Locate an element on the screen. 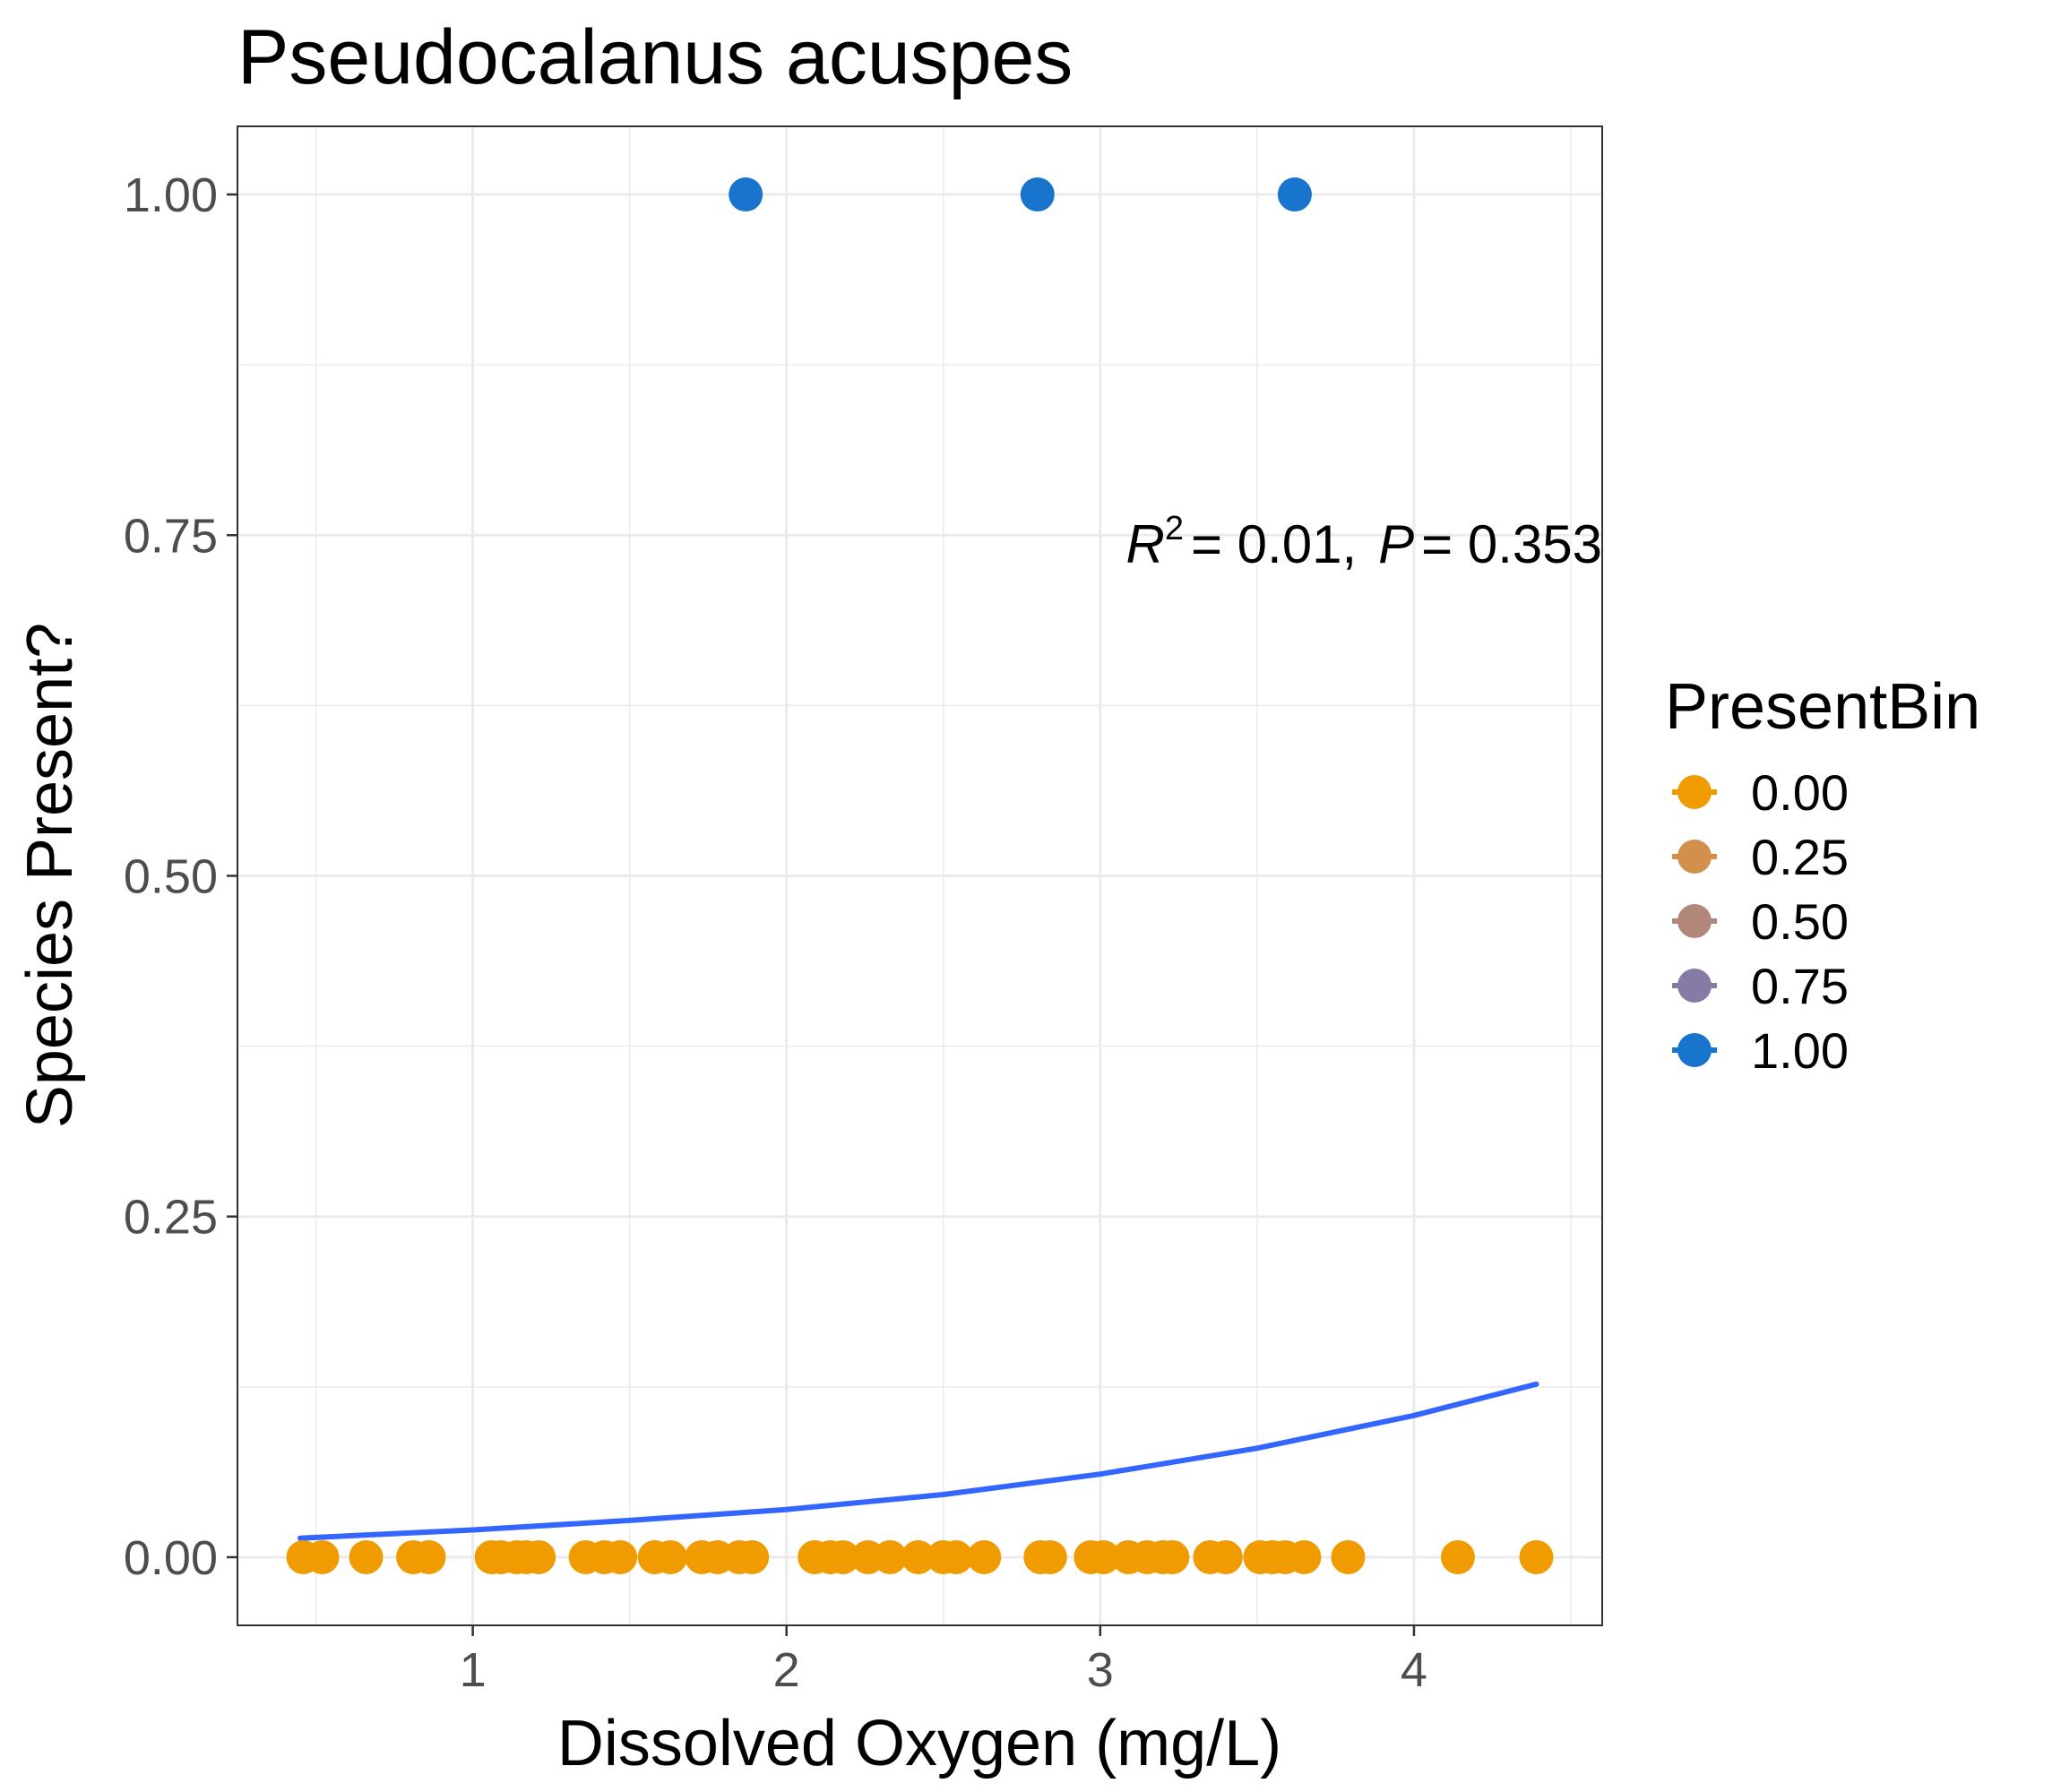 The image size is (2061, 1792). legend: PresentBin 0.00 0.25 0.50 0.75 1.00 is located at coordinates (1822, 875).